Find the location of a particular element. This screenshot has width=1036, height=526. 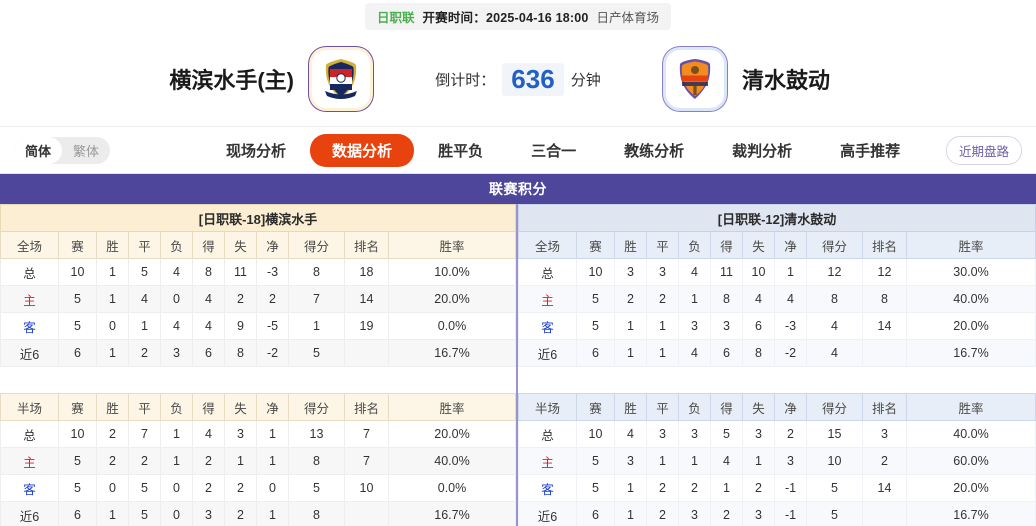

tab-expert-picks: 高手推荐 is located at coordinates (870, 151).